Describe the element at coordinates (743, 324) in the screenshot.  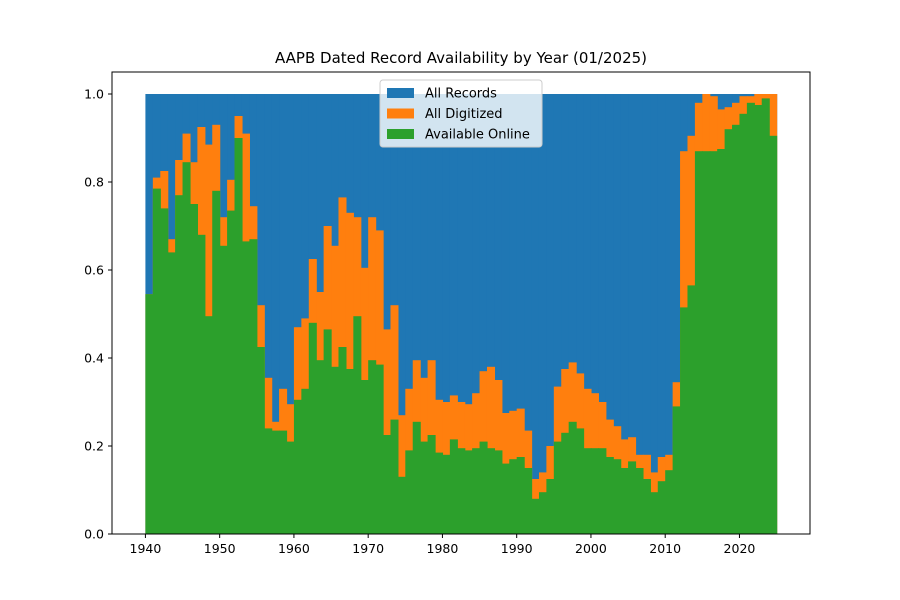
I see `bar-series-2-2020` at that location.